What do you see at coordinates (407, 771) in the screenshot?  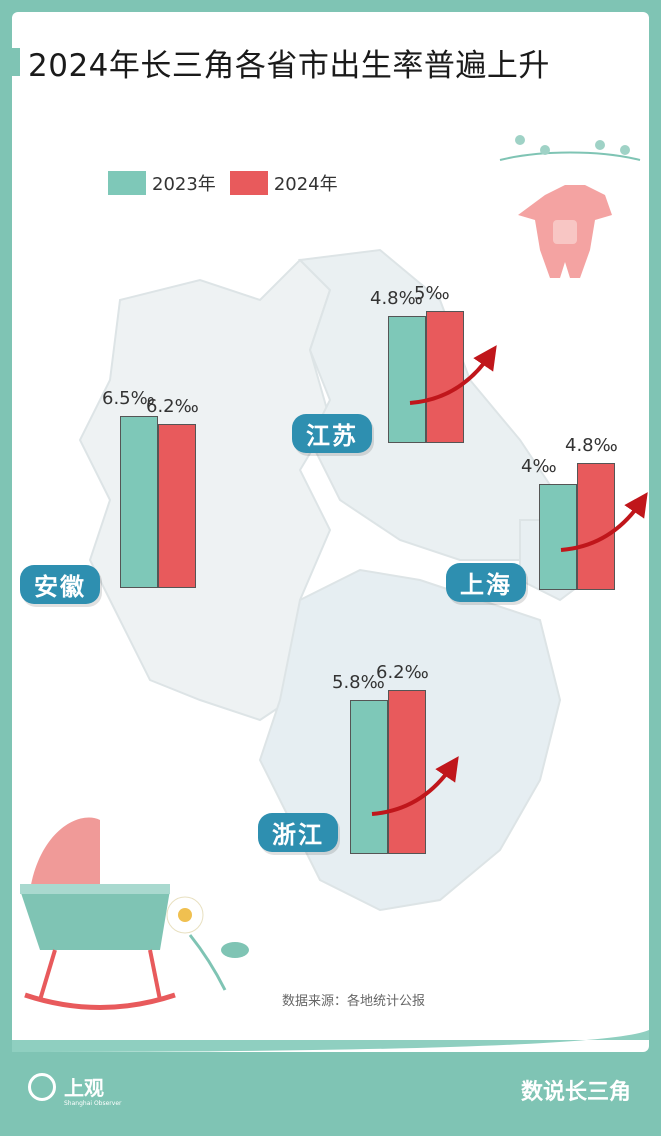 I see `bar-浙江-2024年` at bounding box center [407, 771].